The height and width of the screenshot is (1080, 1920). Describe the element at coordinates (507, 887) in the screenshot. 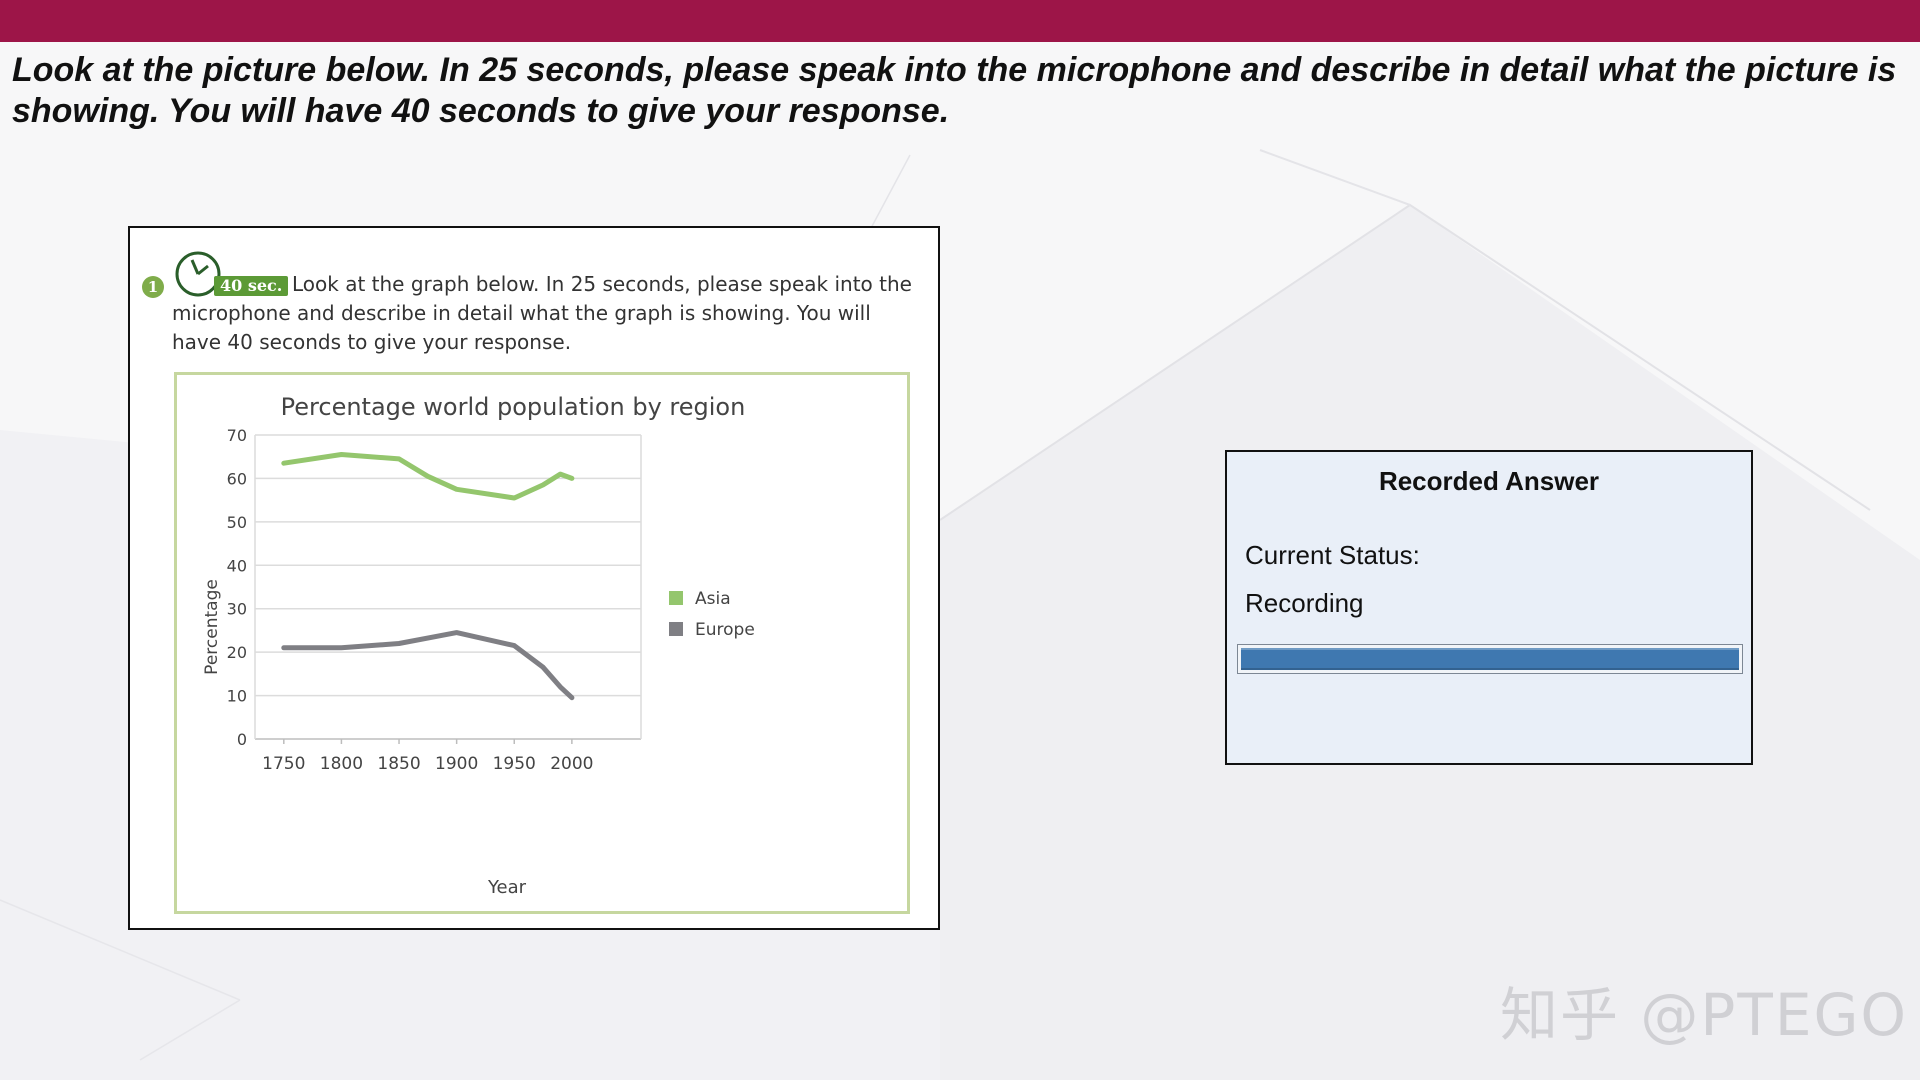

I see `x-axis-label: Year` at that location.